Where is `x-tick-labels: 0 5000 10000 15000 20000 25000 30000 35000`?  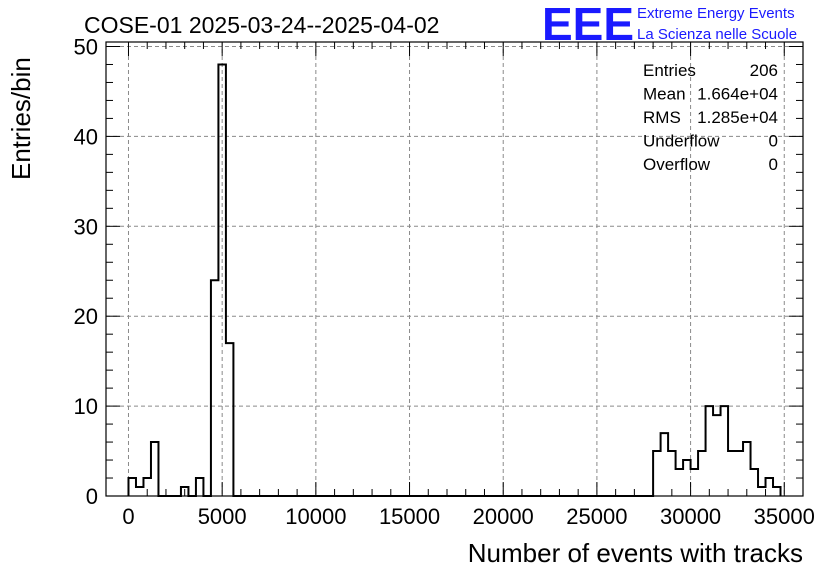
x-tick-labels: 0 5000 10000 15000 20000 25000 30000 35000 is located at coordinates (468, 516).